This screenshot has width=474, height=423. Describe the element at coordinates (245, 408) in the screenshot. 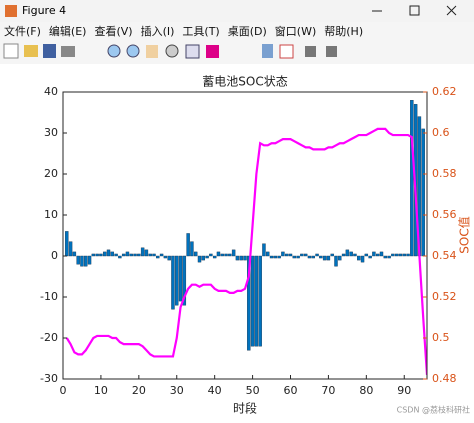

I see `x-axis-label: 时段` at that location.